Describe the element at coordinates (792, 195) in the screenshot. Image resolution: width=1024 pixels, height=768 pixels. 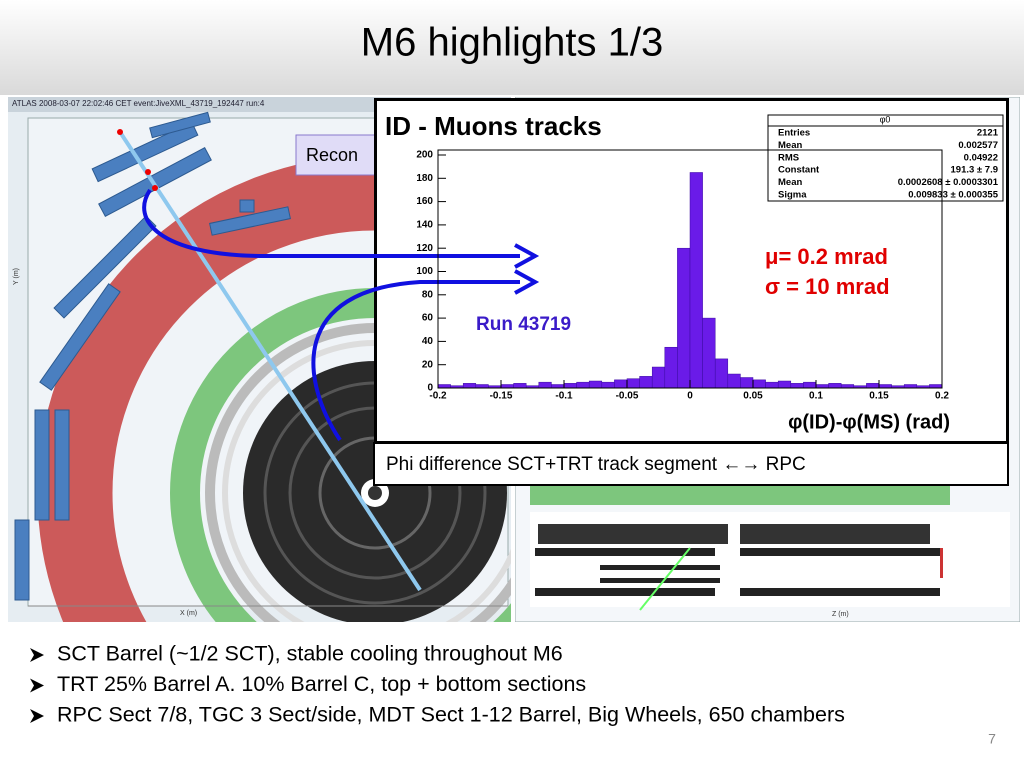
I see `stats-label: Sigma` at that location.